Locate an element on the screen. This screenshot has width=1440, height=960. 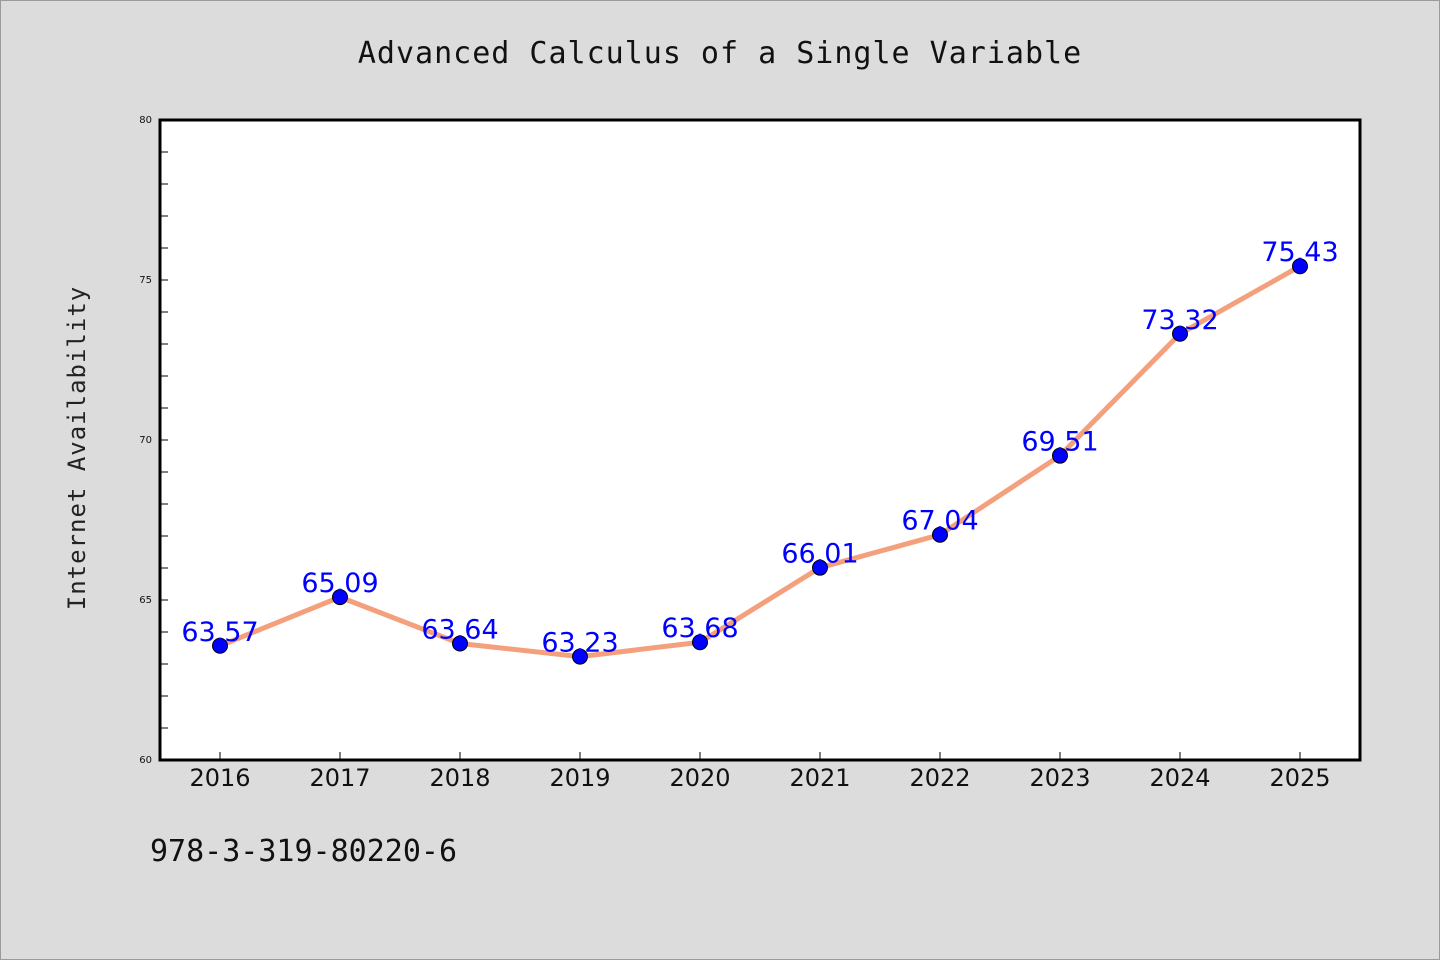
data-label: 63.64 is located at coordinates (459, 630).